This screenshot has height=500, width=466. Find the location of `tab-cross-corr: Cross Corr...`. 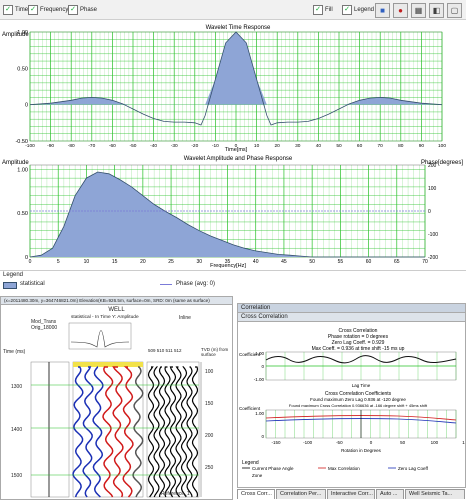

tab-cross-corr: Cross Corr... is located at coordinates (256, 494).